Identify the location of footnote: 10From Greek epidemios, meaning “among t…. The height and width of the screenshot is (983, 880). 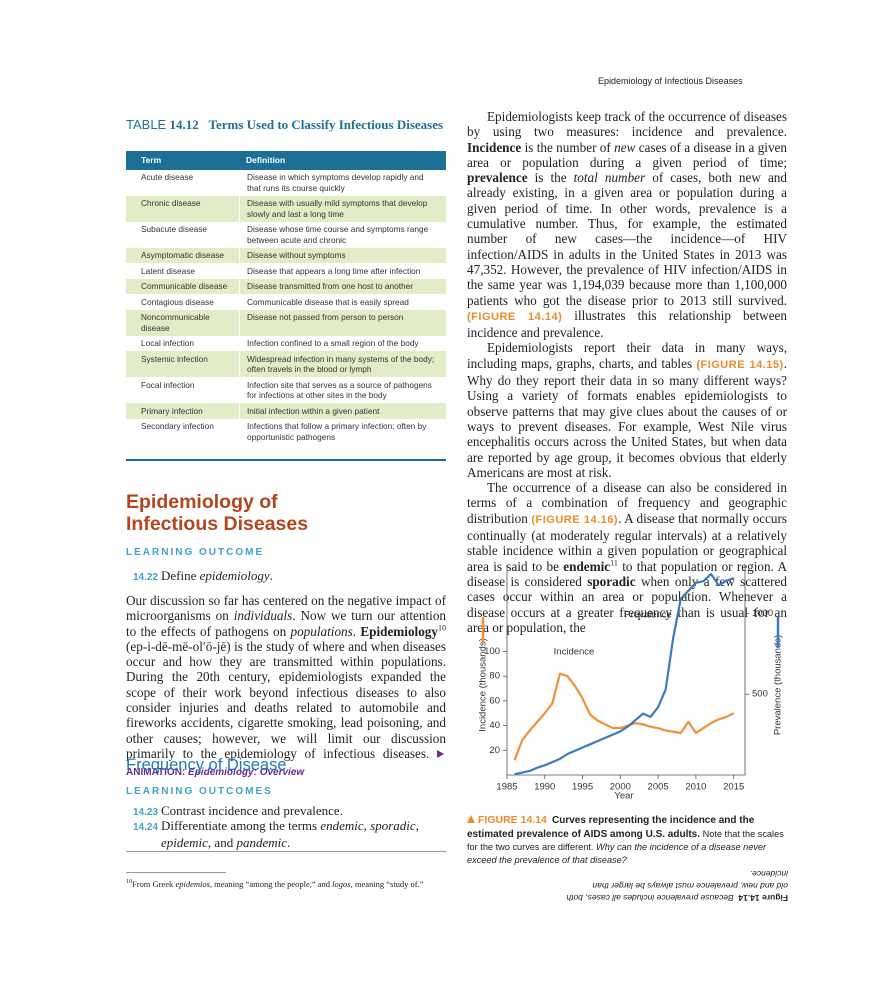
(286, 884).